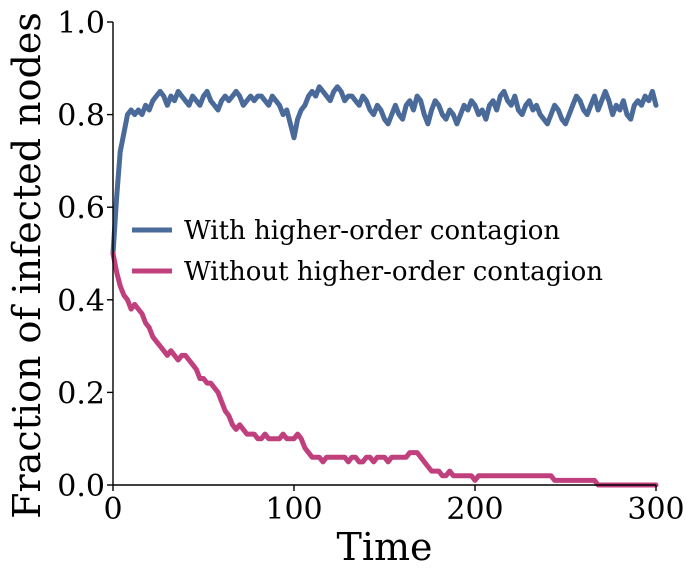 The height and width of the screenshot is (577, 696). Describe the element at coordinates (384, 547) in the screenshot. I see `x-axis-title: Time` at that location.